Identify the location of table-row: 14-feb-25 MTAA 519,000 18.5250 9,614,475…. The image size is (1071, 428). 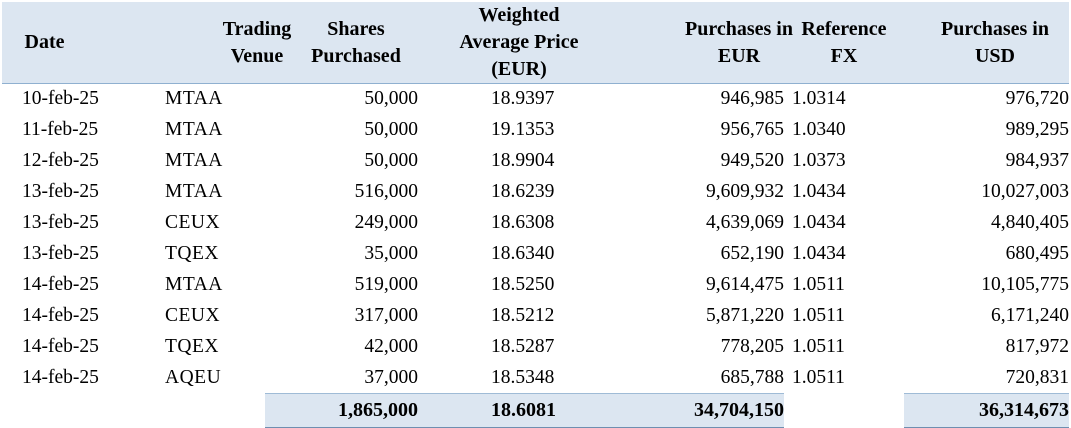
(535, 285).